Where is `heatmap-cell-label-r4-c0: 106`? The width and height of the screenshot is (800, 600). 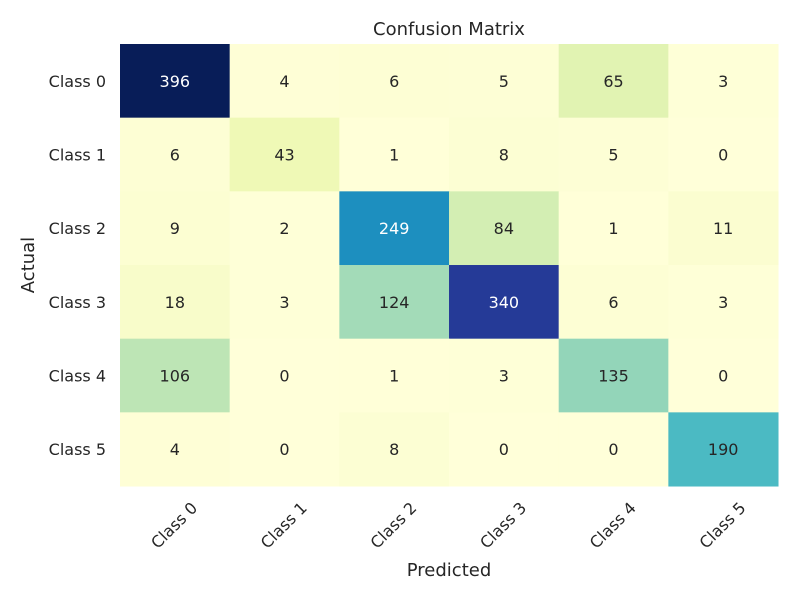 heatmap-cell-label-r4-c0: 106 is located at coordinates (175, 376).